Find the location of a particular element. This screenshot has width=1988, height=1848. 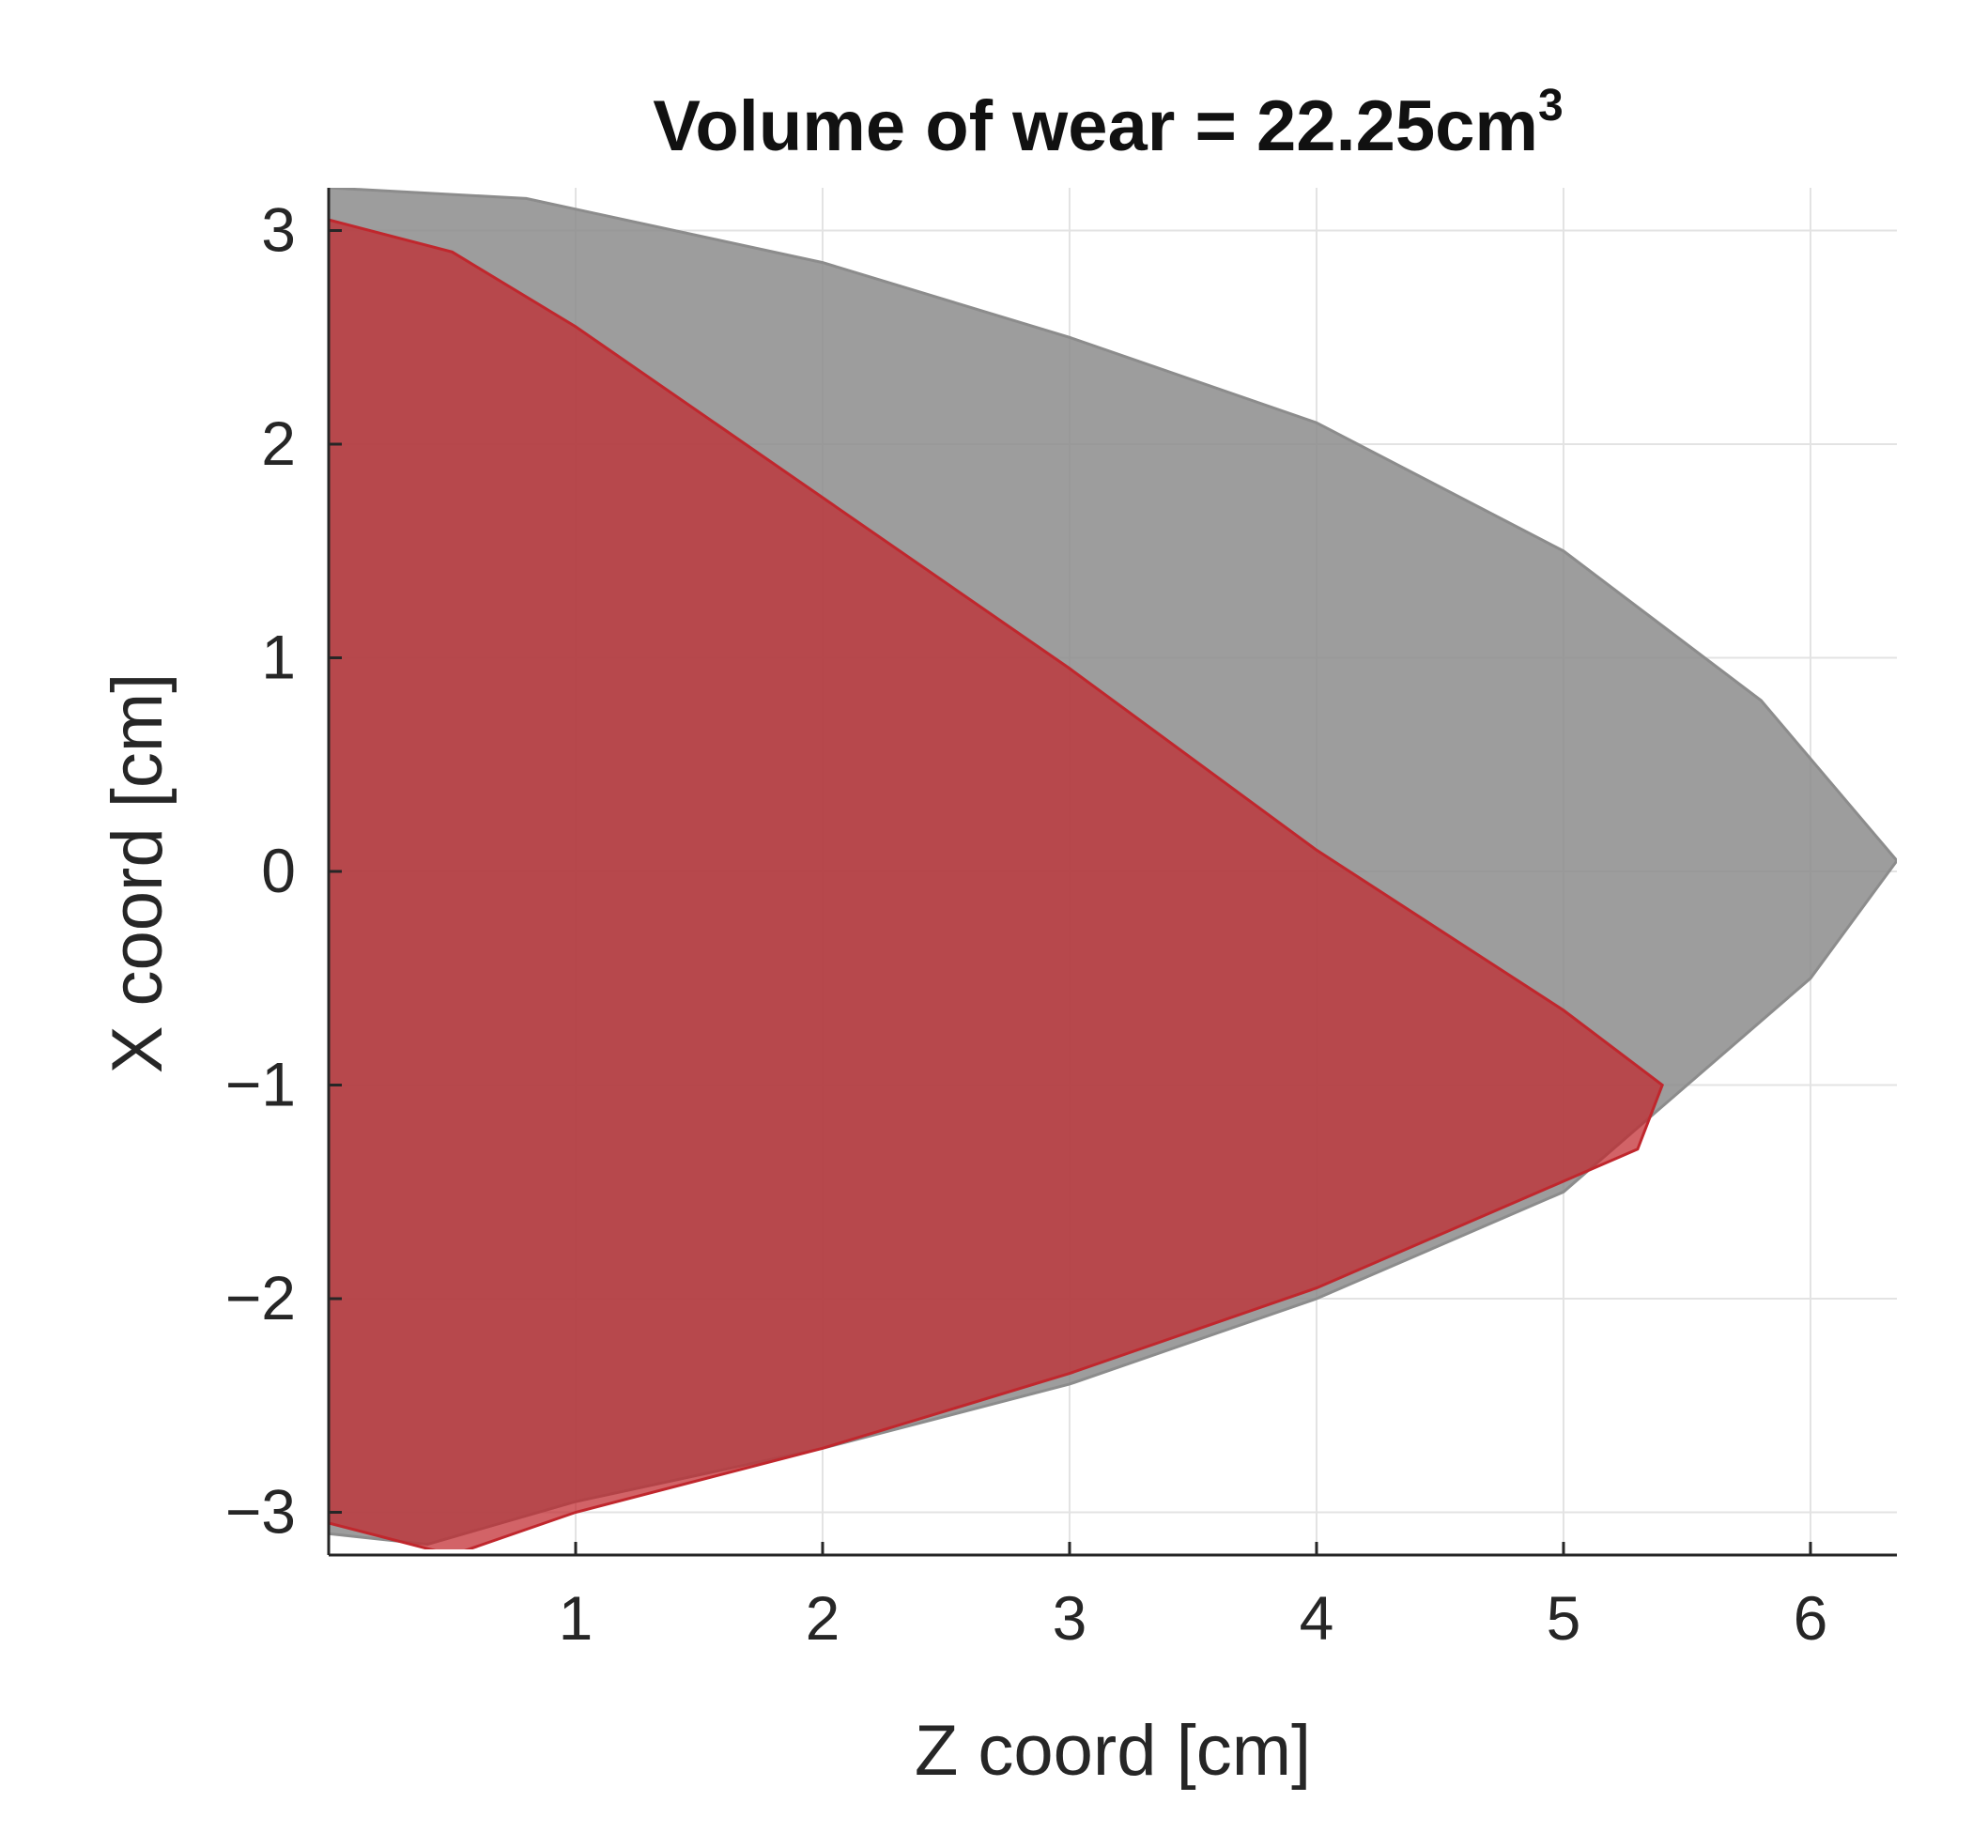

chart-title-superscript: 3 is located at coordinates (1551, 106).